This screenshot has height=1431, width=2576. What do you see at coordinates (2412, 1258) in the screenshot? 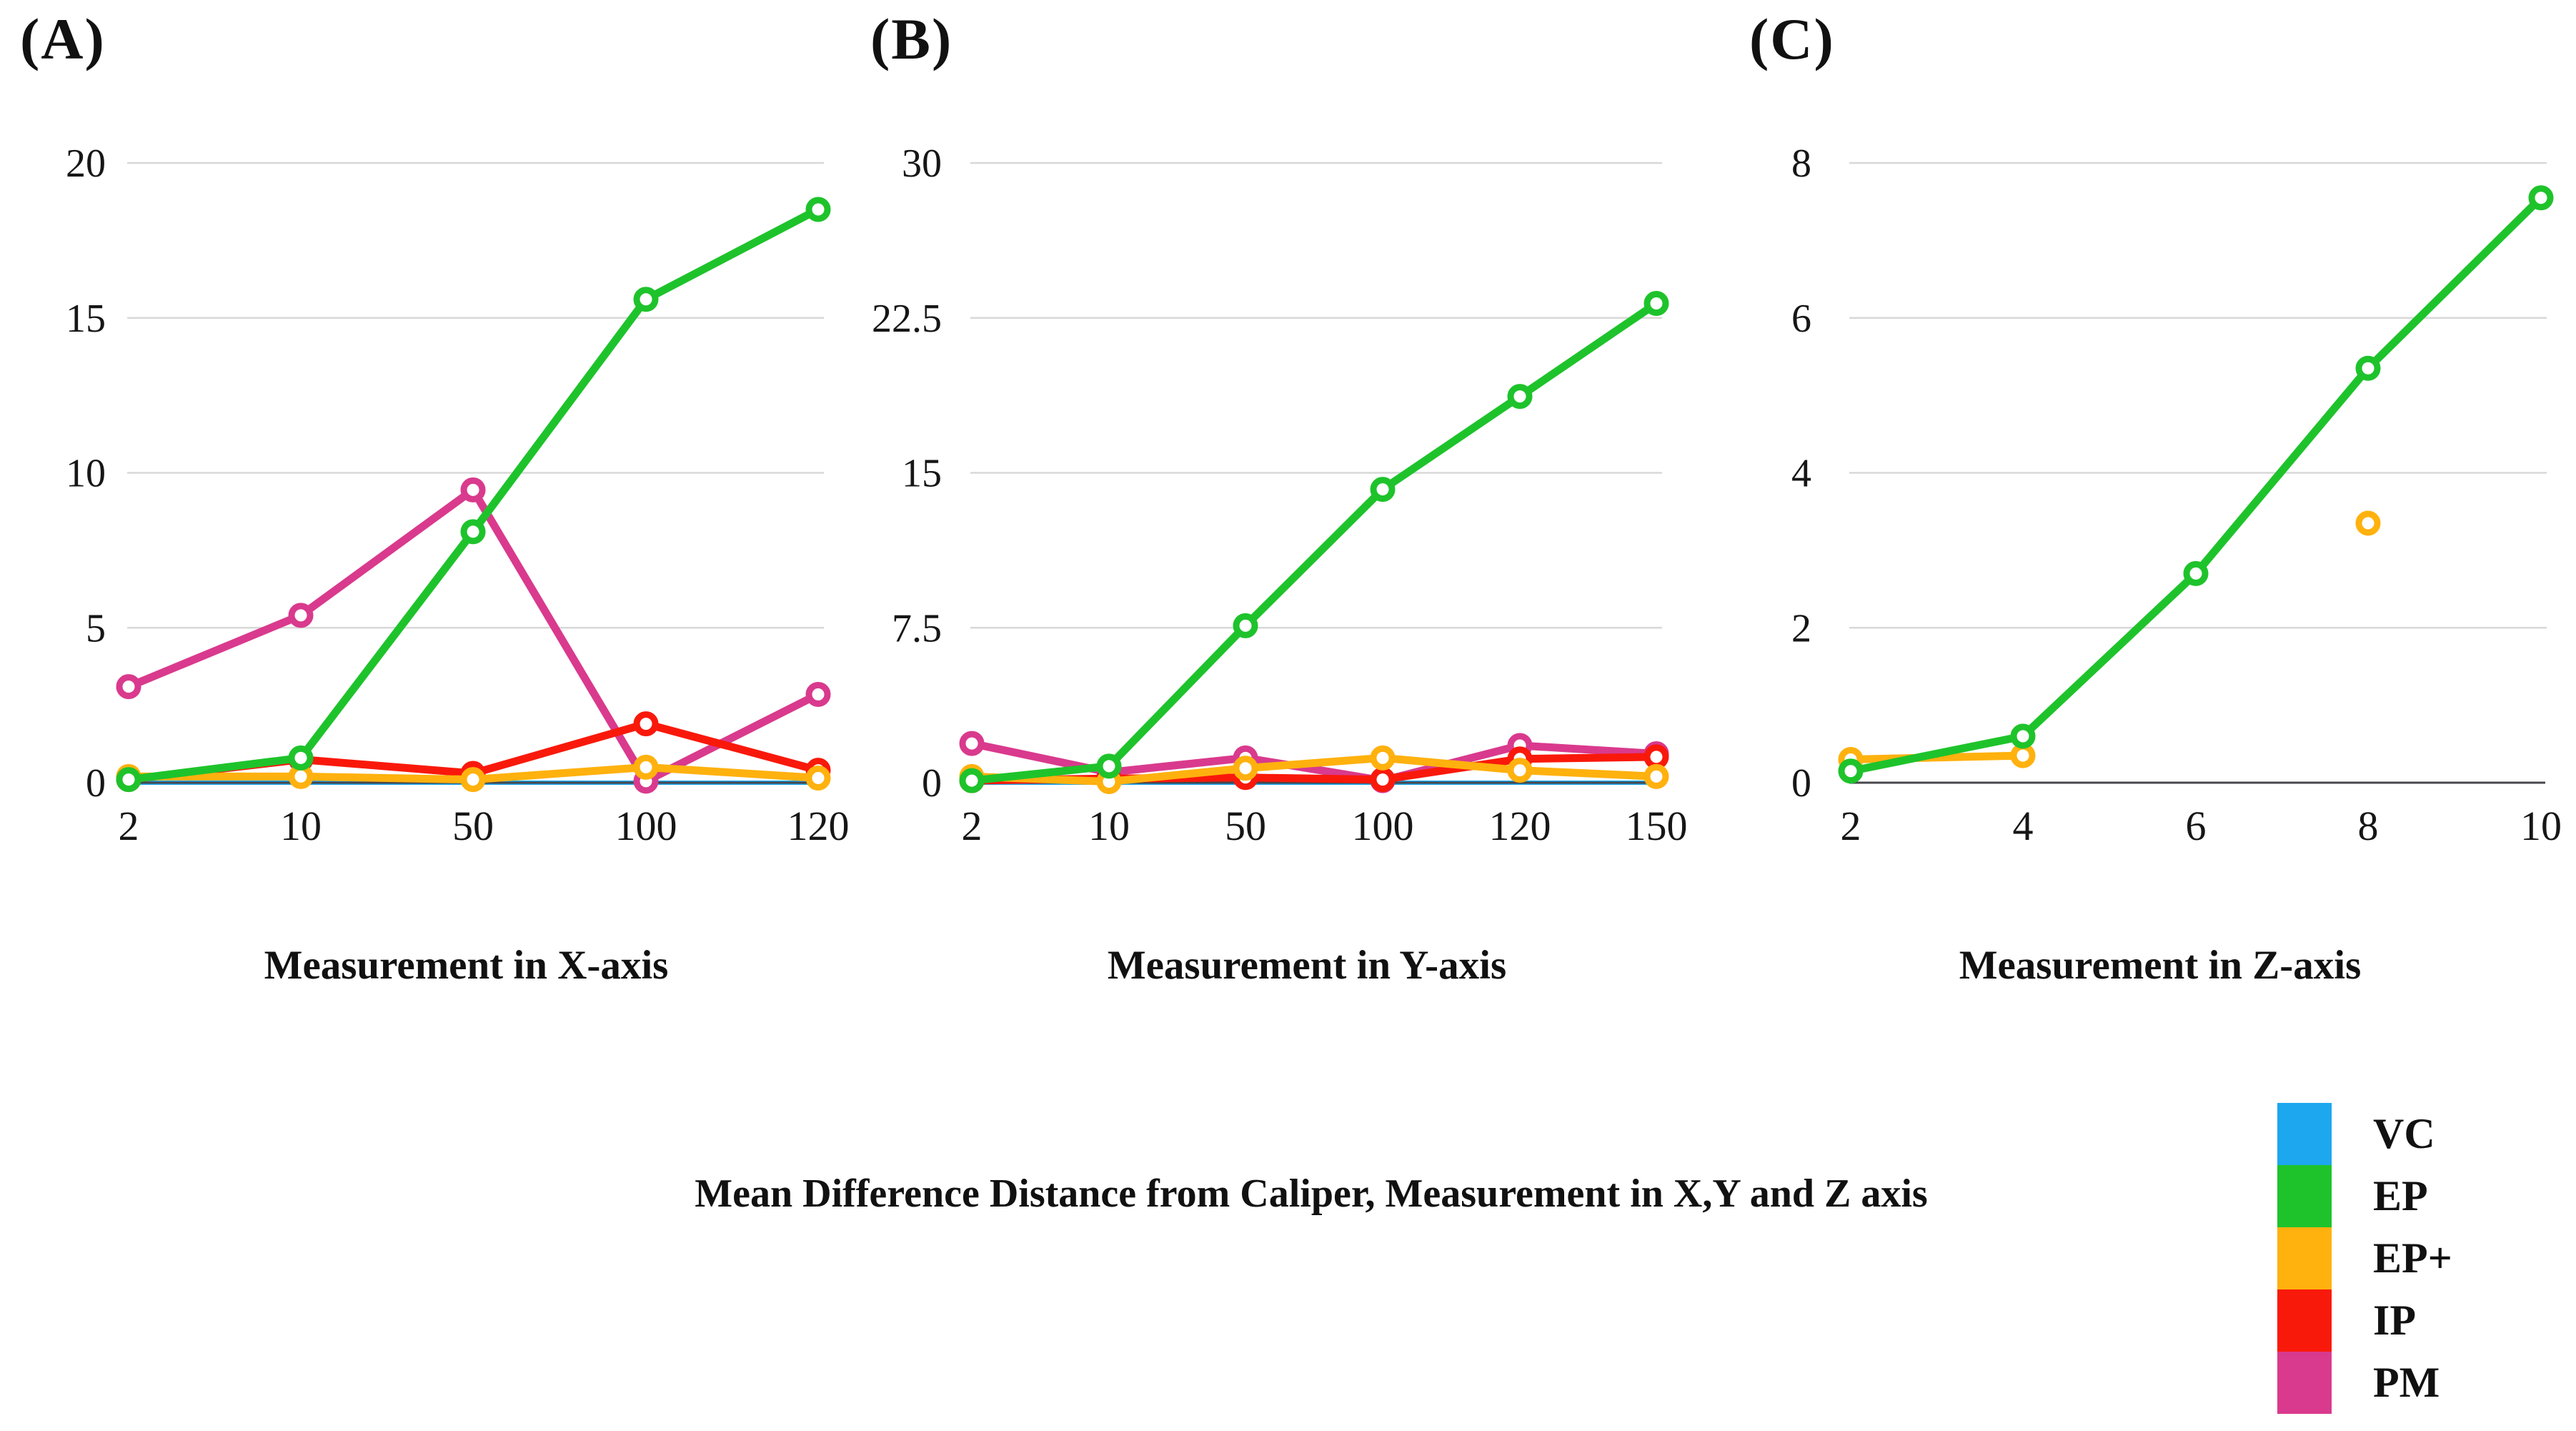
I see `legend-label-ep-plus: EP+` at bounding box center [2412, 1258].